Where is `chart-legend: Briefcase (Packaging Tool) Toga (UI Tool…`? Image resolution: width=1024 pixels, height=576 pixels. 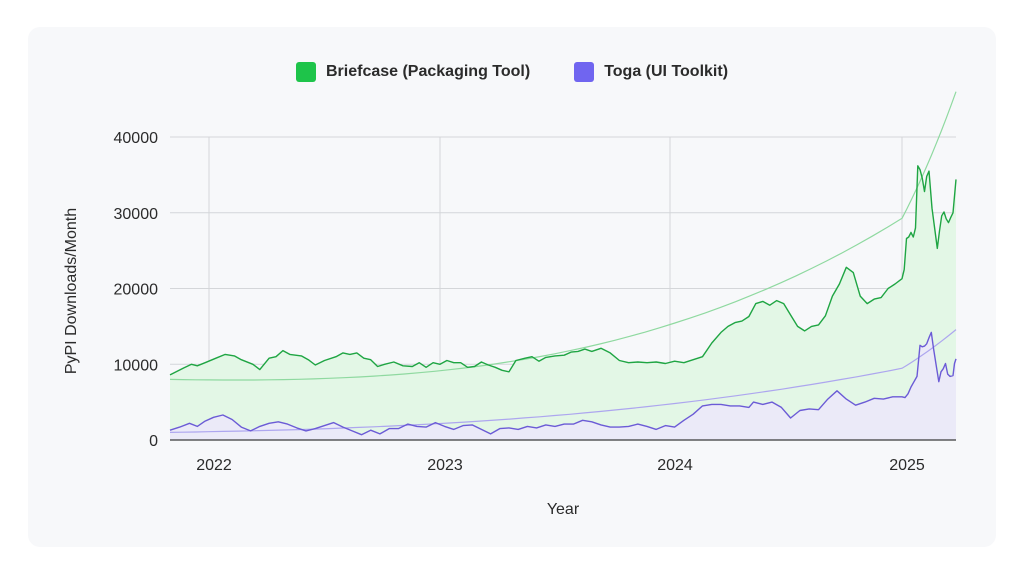 chart-legend: Briefcase (Packaging Tool) Toga (UI Tool… is located at coordinates (512, 72).